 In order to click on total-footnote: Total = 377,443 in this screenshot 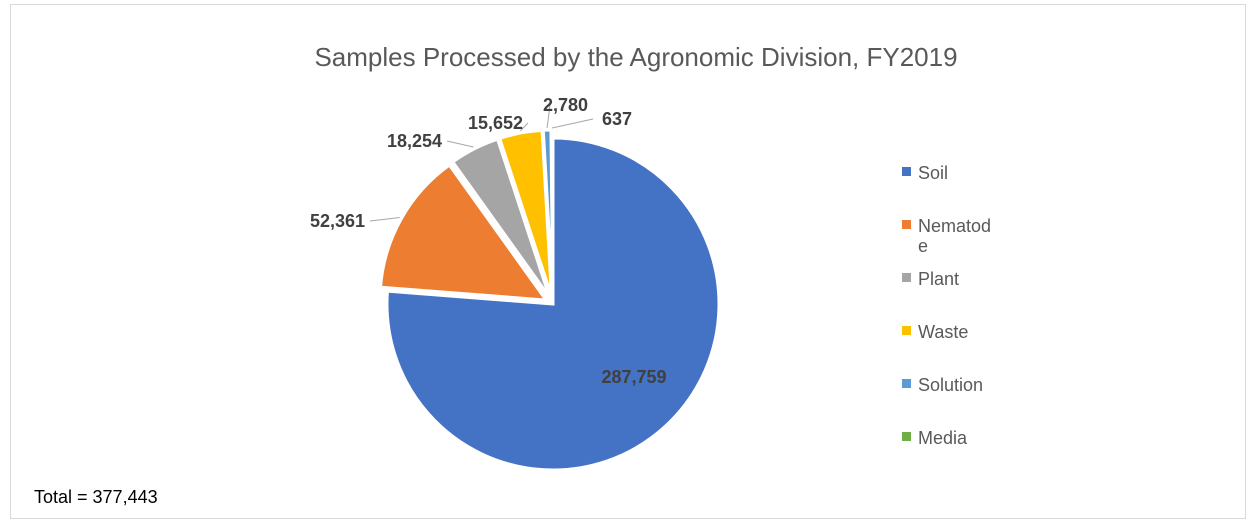, I will do `click(96, 497)`.